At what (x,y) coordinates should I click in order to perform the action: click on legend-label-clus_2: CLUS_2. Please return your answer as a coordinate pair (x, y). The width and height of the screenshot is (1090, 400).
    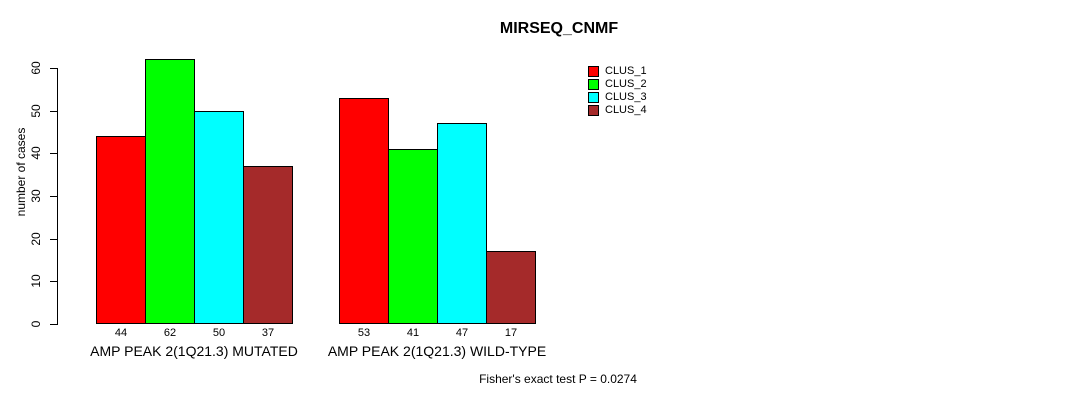
    Looking at the image, I should click on (626, 84).